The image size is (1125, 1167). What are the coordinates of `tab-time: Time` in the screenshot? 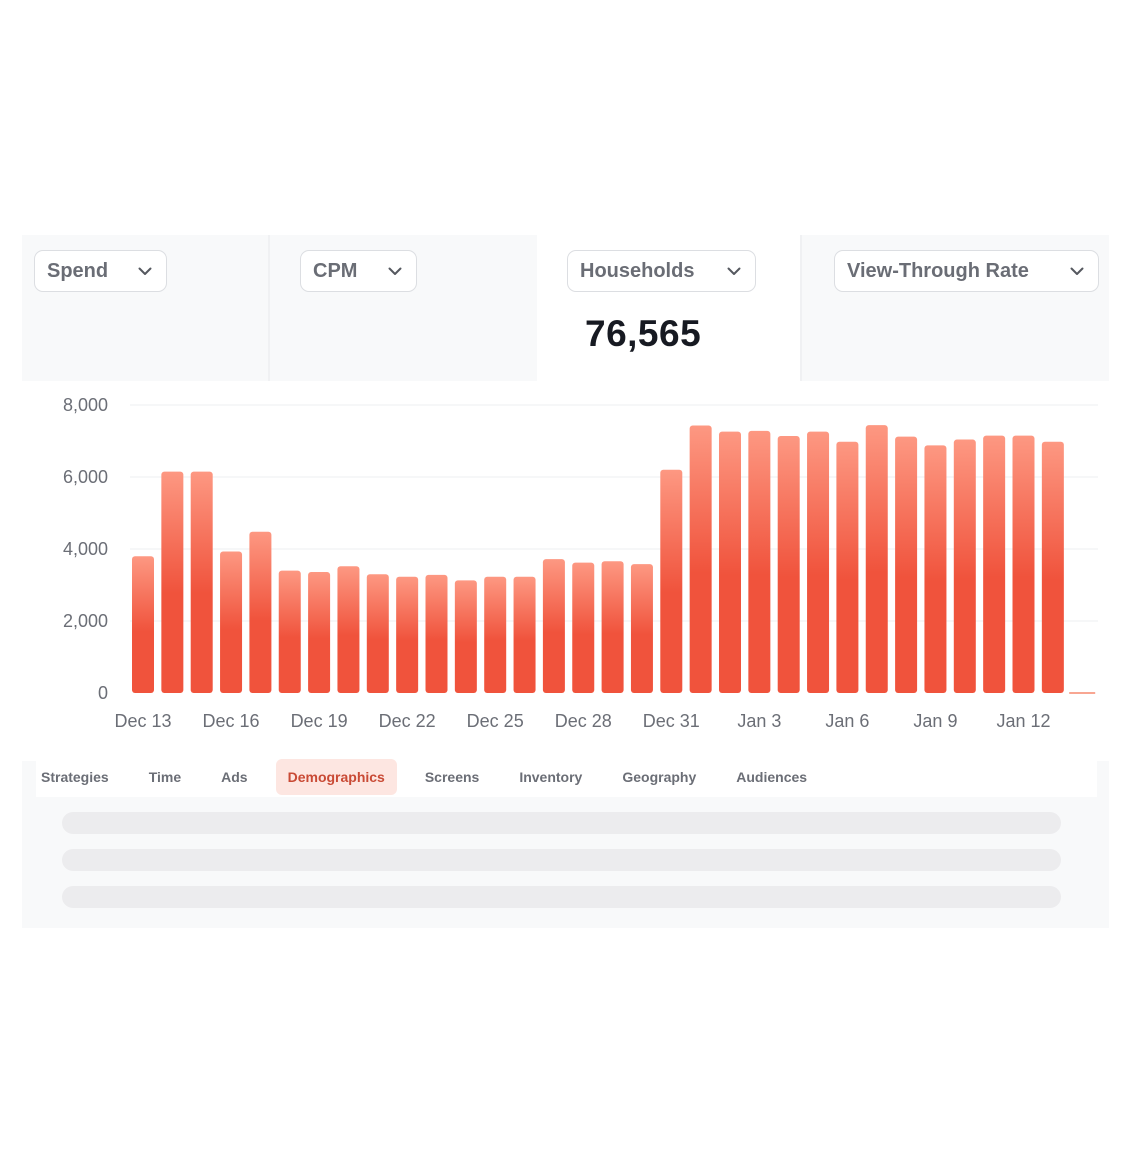 It's located at (165, 777).